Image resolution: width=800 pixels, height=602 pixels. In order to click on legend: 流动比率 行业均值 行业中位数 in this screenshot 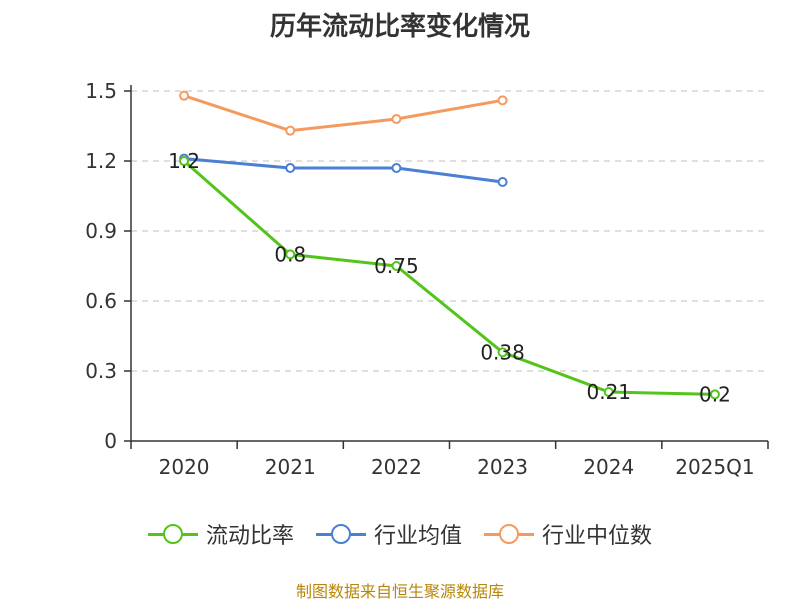, I will do `click(400, 534)`.